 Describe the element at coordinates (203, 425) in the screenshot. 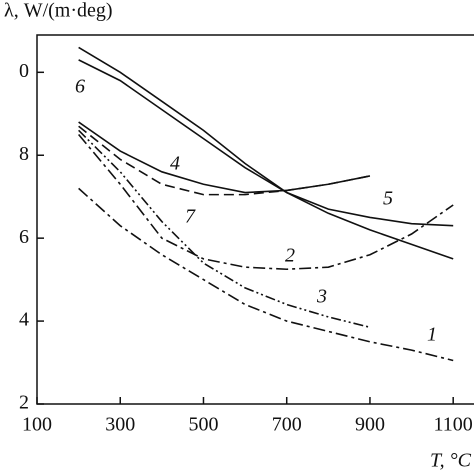

I see `x-tick-label: 500` at that location.